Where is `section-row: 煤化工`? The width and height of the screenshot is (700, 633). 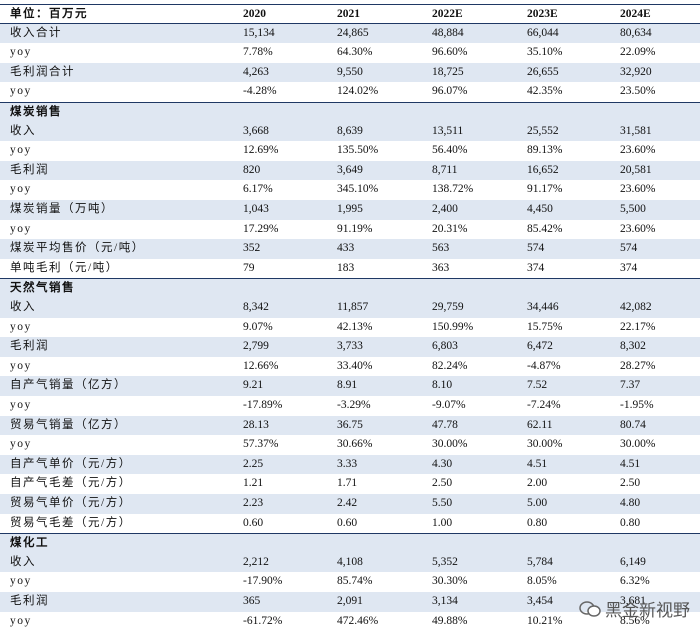
section-row: 煤化工 is located at coordinates (350, 543).